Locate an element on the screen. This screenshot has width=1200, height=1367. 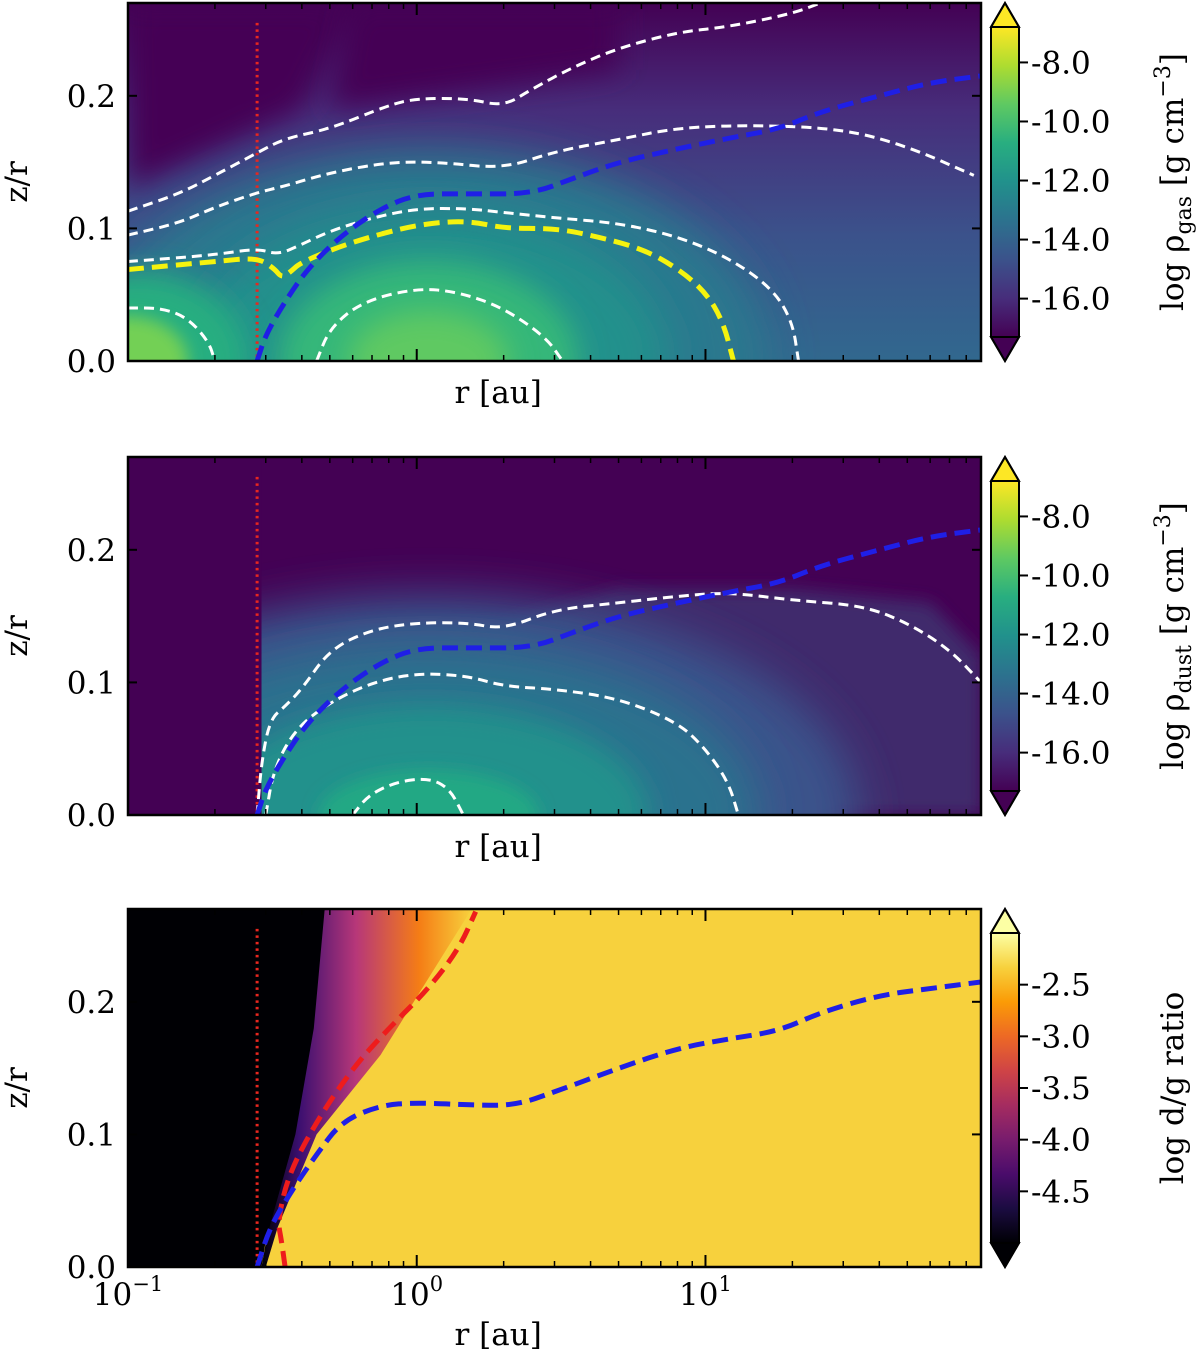
cbar-tick-label-ratio-0: -2.5 is located at coordinates (1061, 986).